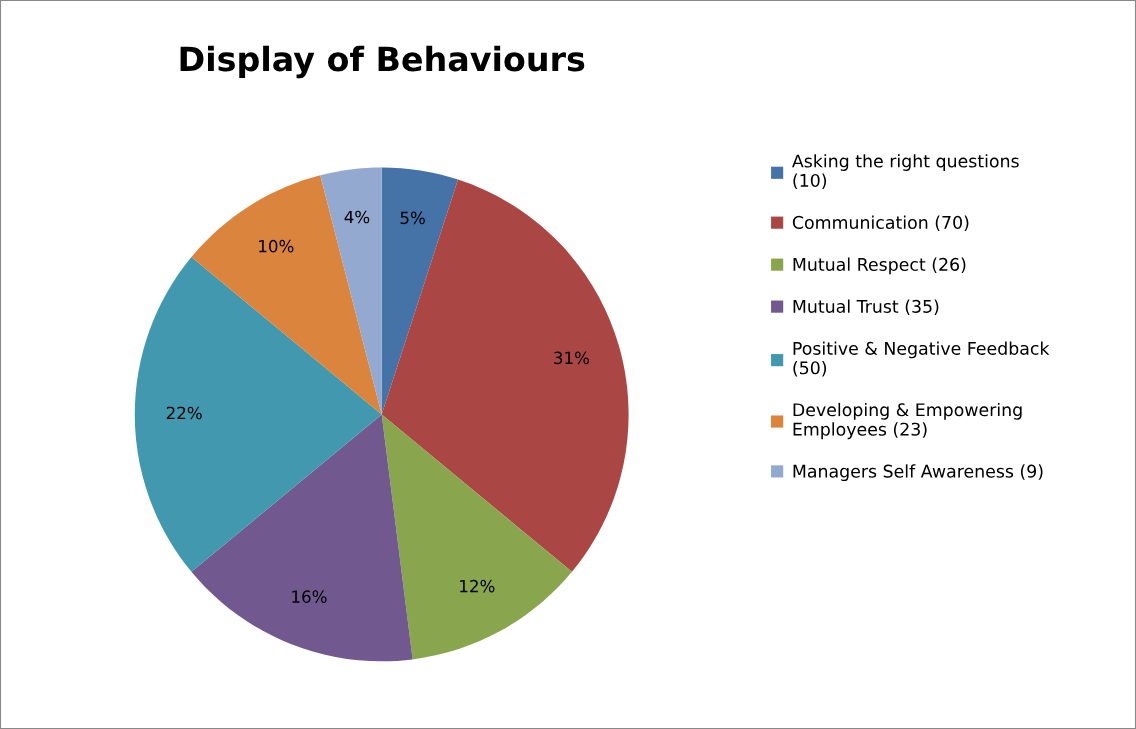 Image resolution: width=1136 pixels, height=729 pixels. Describe the element at coordinates (357, 217) in the screenshot. I see `data-label: 4%` at that location.